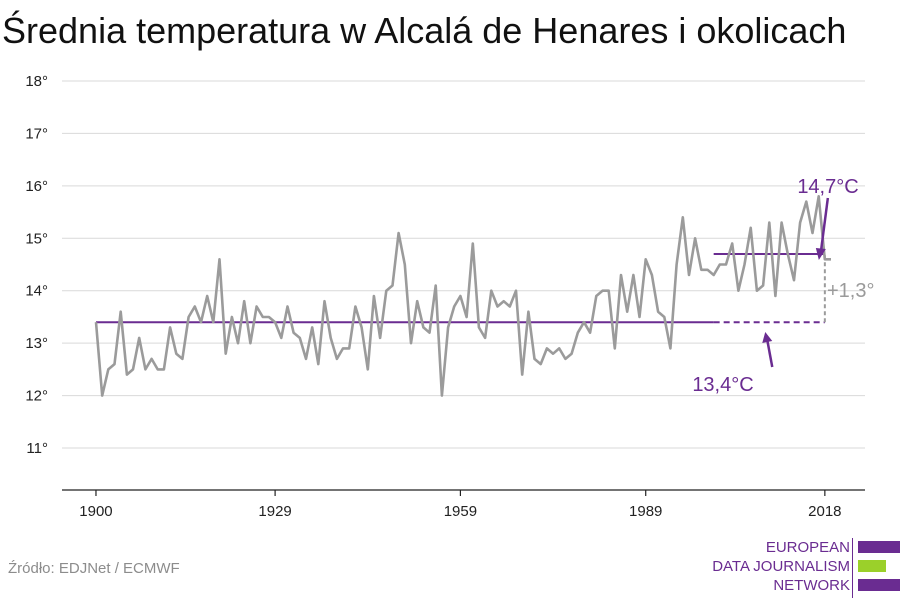 Image resolution: width=900 pixels, height=600 pixels. I want to click on annotation-difference: +1,3°, so click(850, 291).